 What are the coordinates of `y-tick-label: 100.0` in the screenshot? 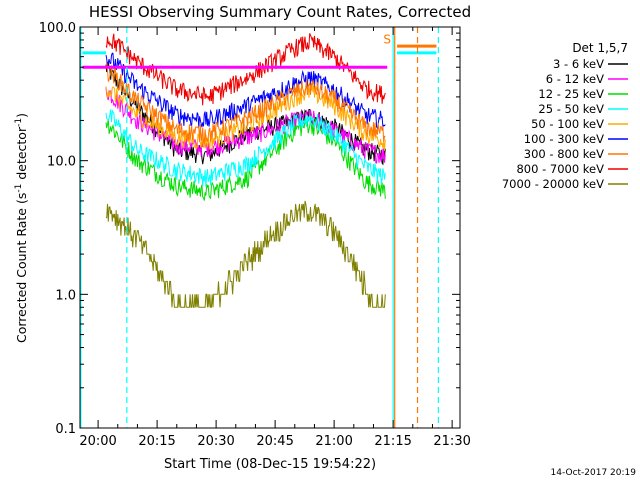 It's located at (57, 28).